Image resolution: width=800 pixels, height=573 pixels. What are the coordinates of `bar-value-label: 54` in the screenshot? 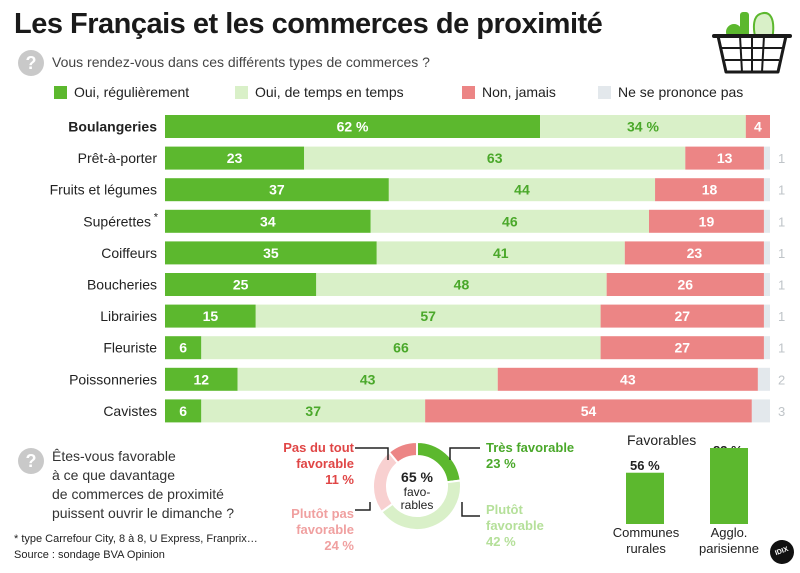 It's located at (589, 411).